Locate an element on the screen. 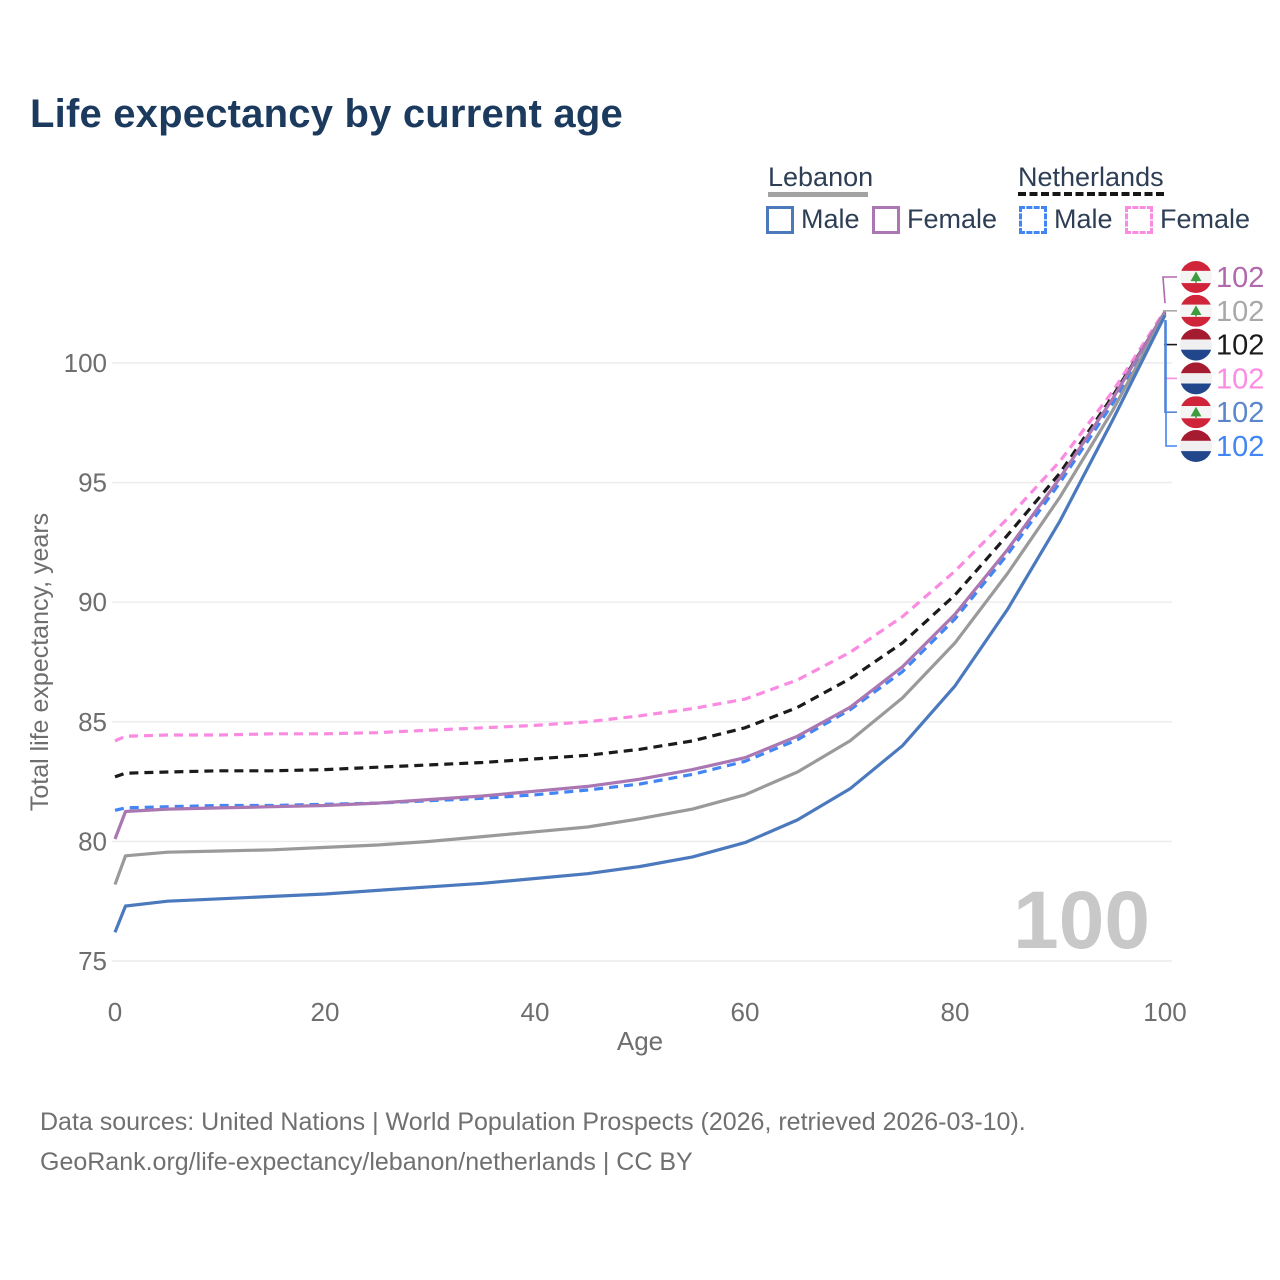 This screenshot has height=1280, width=1280. x-tick-label-60: 60 is located at coordinates (745, 1012).